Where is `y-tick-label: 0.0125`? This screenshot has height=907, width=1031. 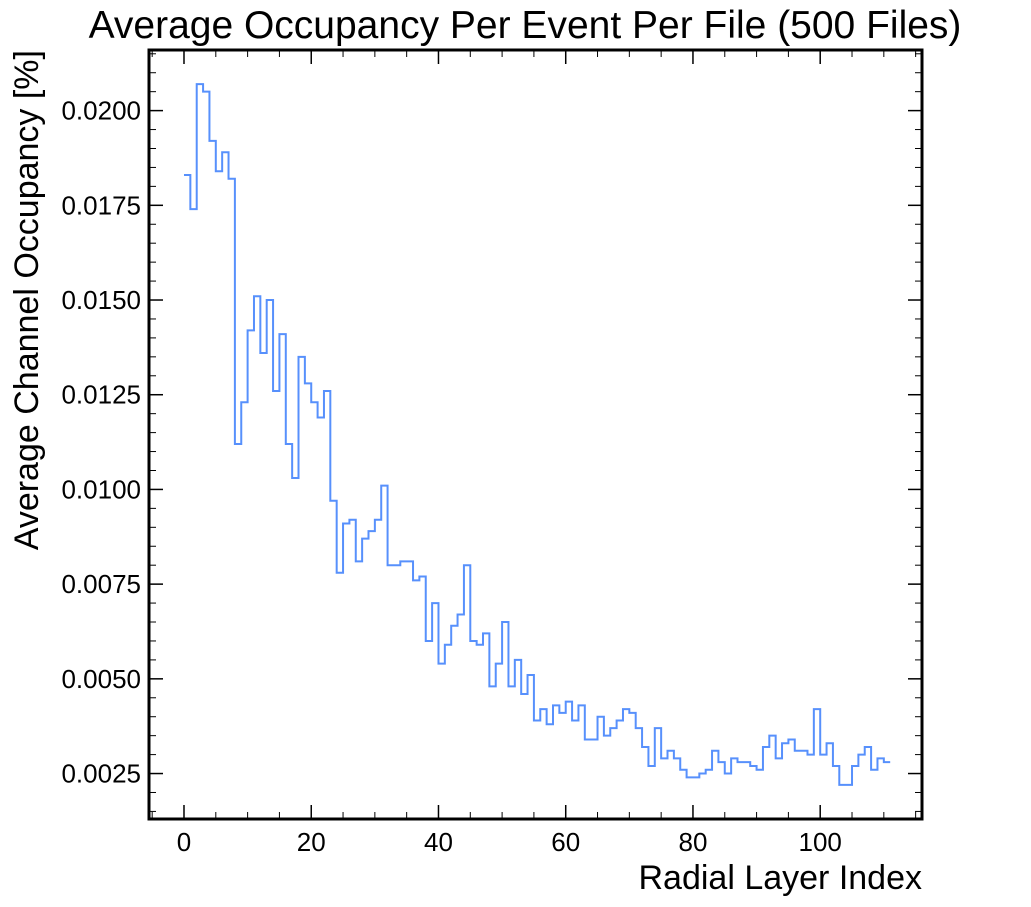 y-tick-label: 0.0125 is located at coordinates (101, 395).